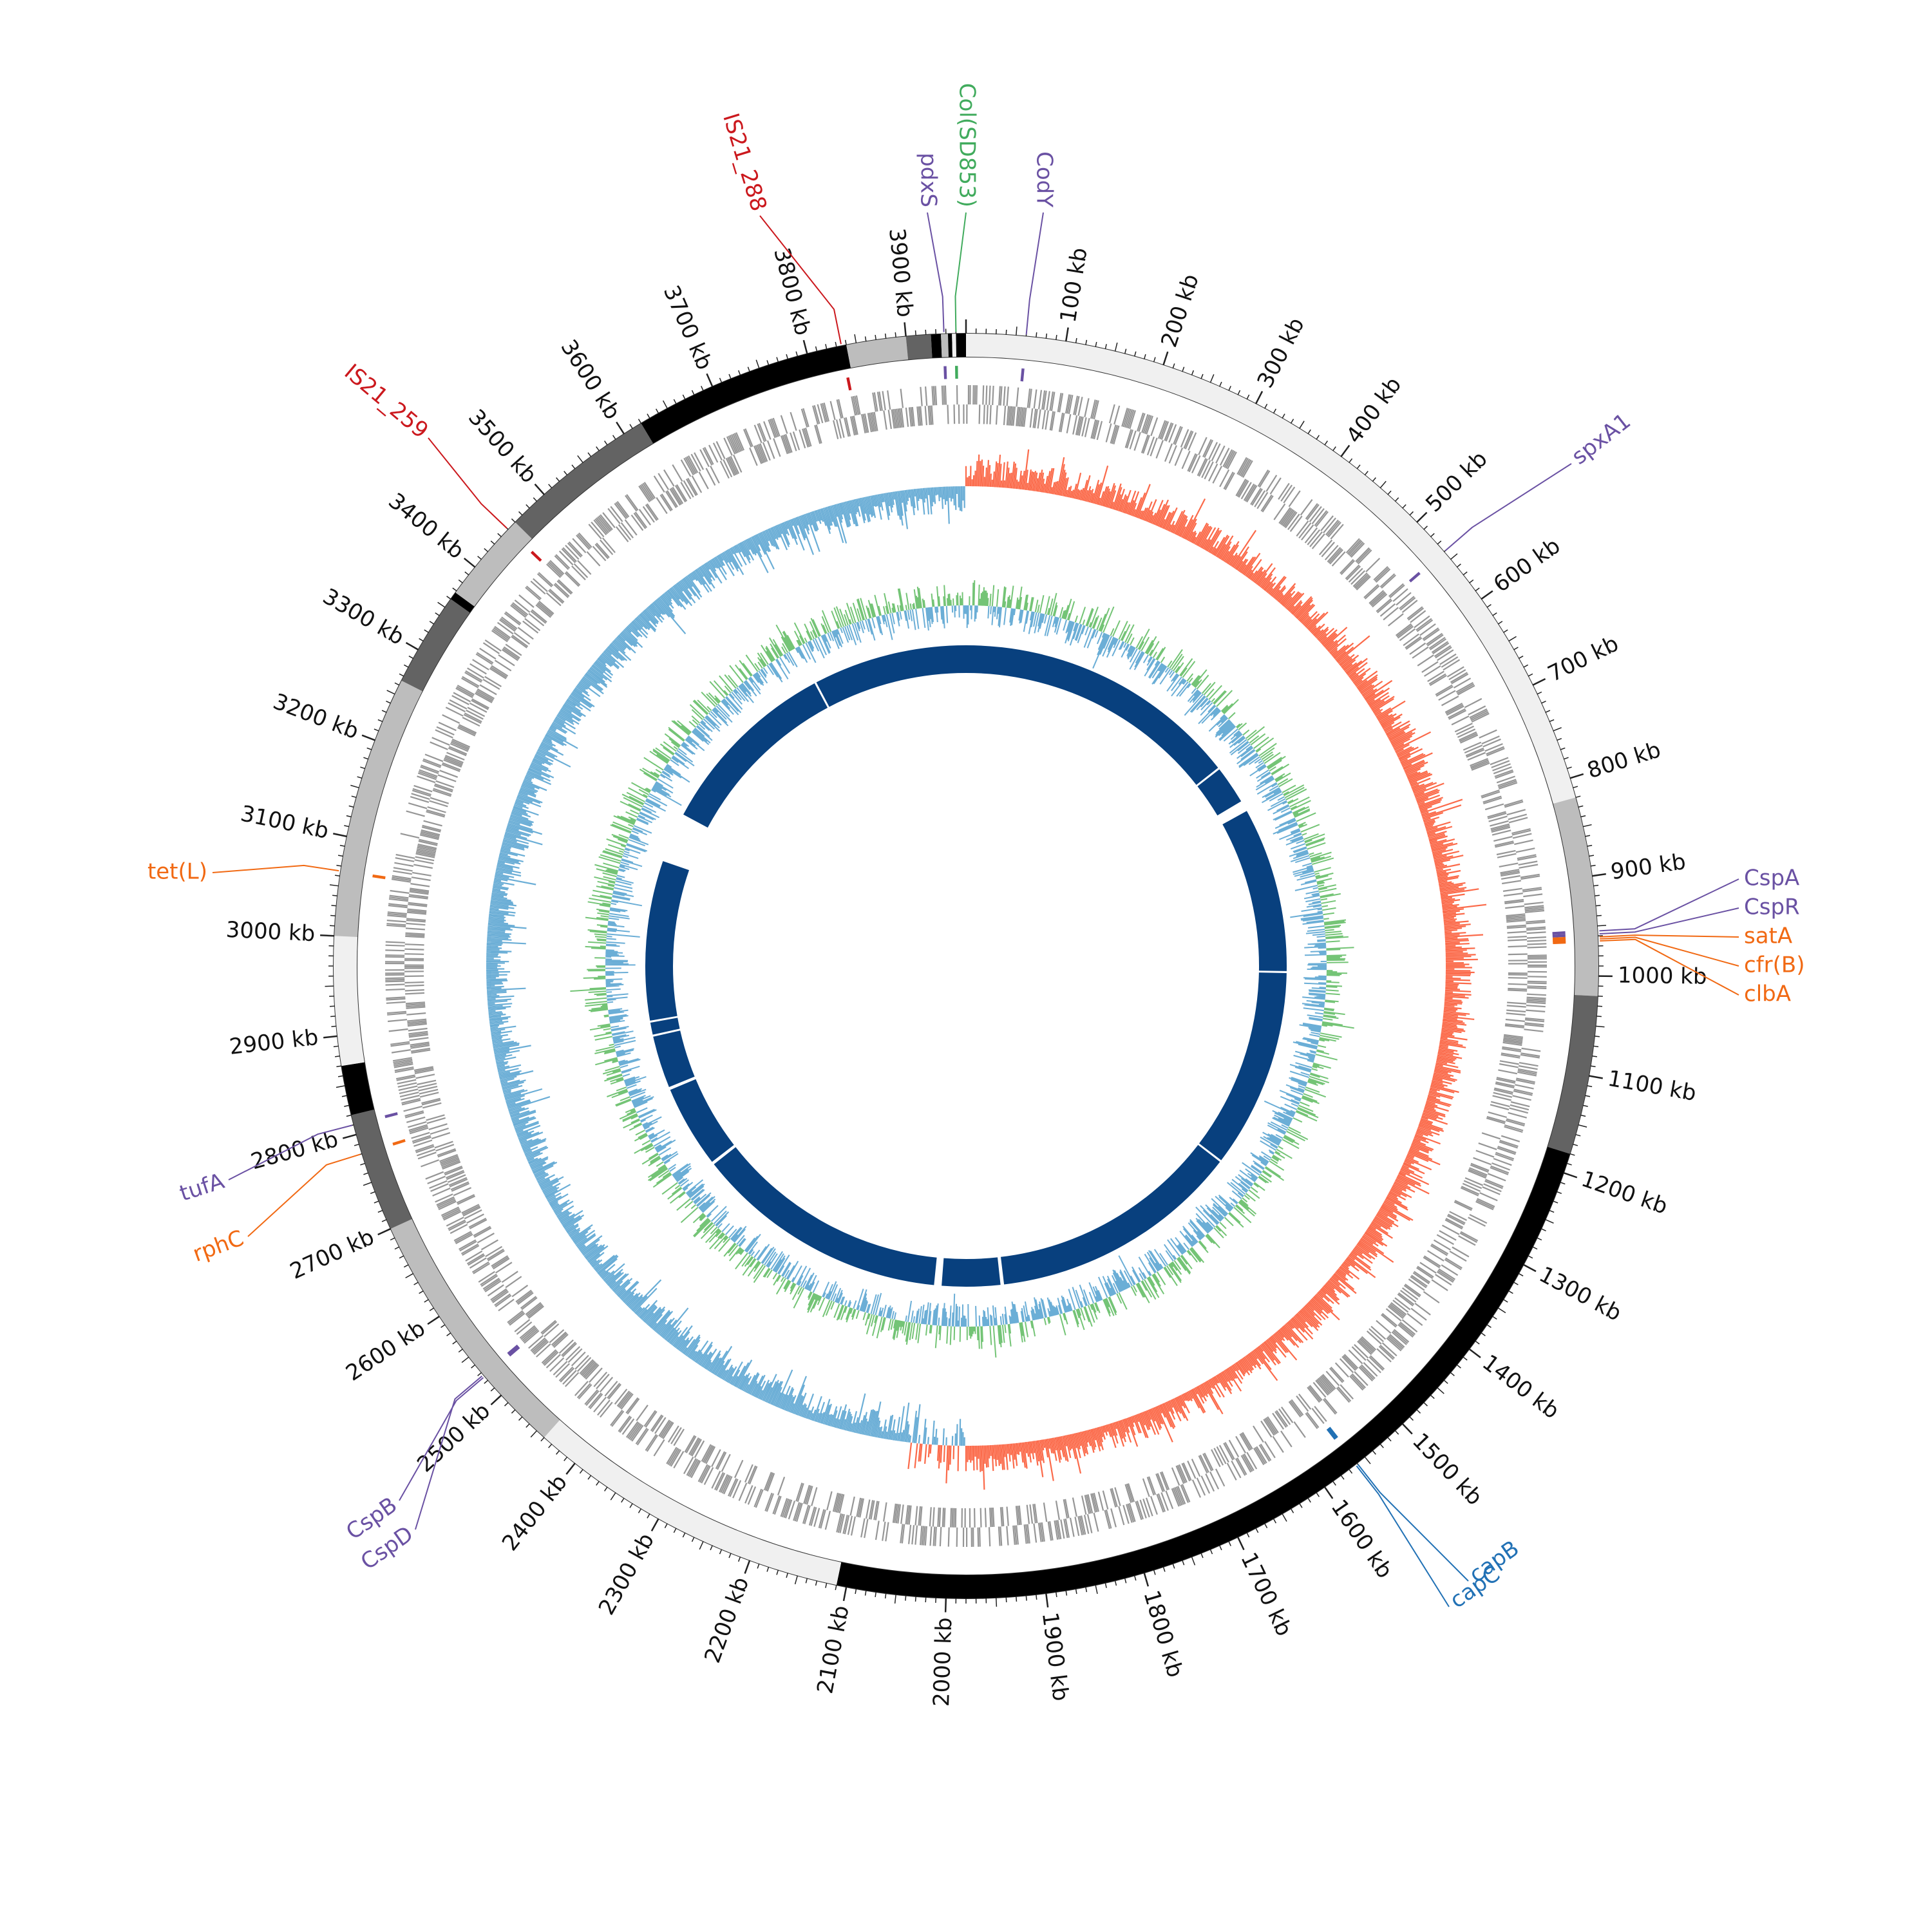 This screenshot has width=1932, height=1932. I want to click on annotation-label-3: CspR, so click(1772, 908).